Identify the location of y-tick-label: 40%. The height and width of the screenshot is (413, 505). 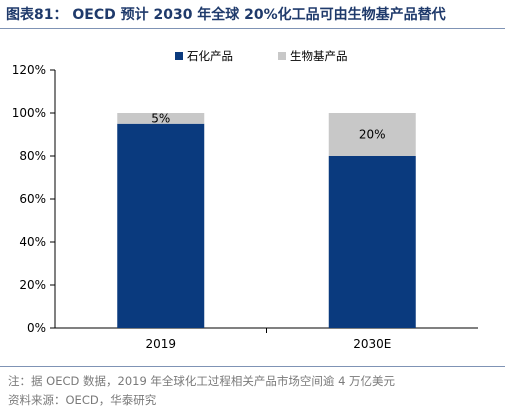
(32, 242).